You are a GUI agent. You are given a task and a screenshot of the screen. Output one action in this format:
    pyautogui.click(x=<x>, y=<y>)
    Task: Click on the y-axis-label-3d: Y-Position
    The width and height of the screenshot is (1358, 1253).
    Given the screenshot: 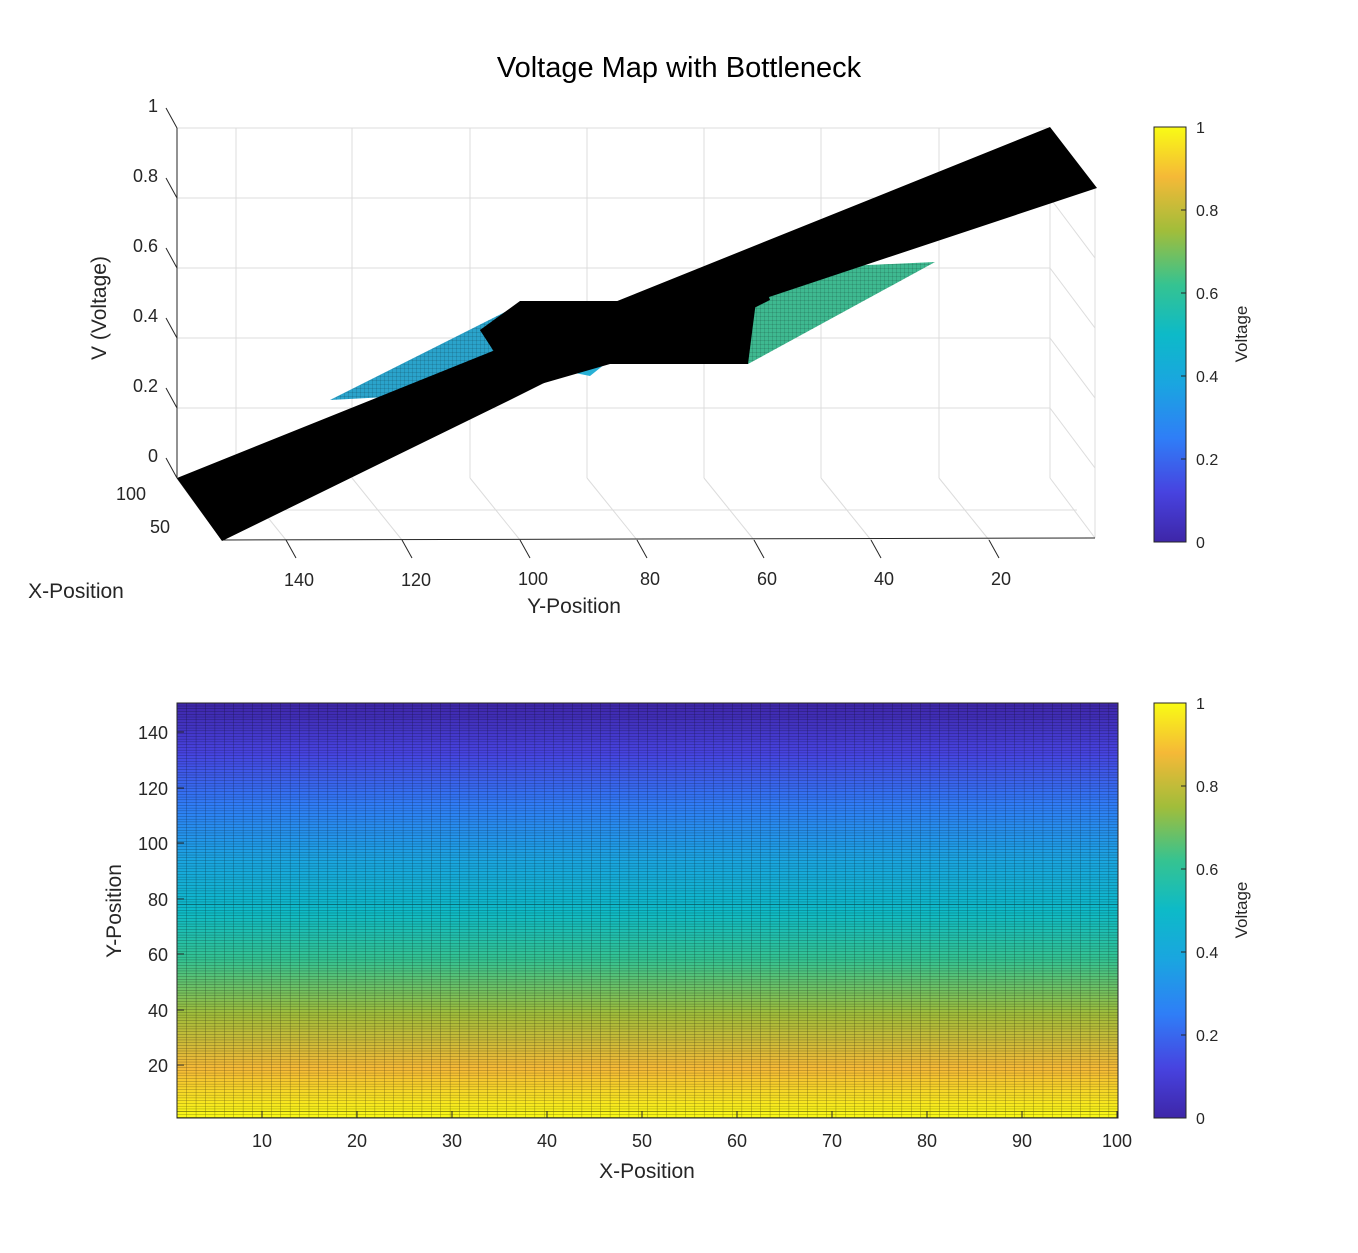 What is the action you would take?
    pyautogui.click(x=574, y=606)
    